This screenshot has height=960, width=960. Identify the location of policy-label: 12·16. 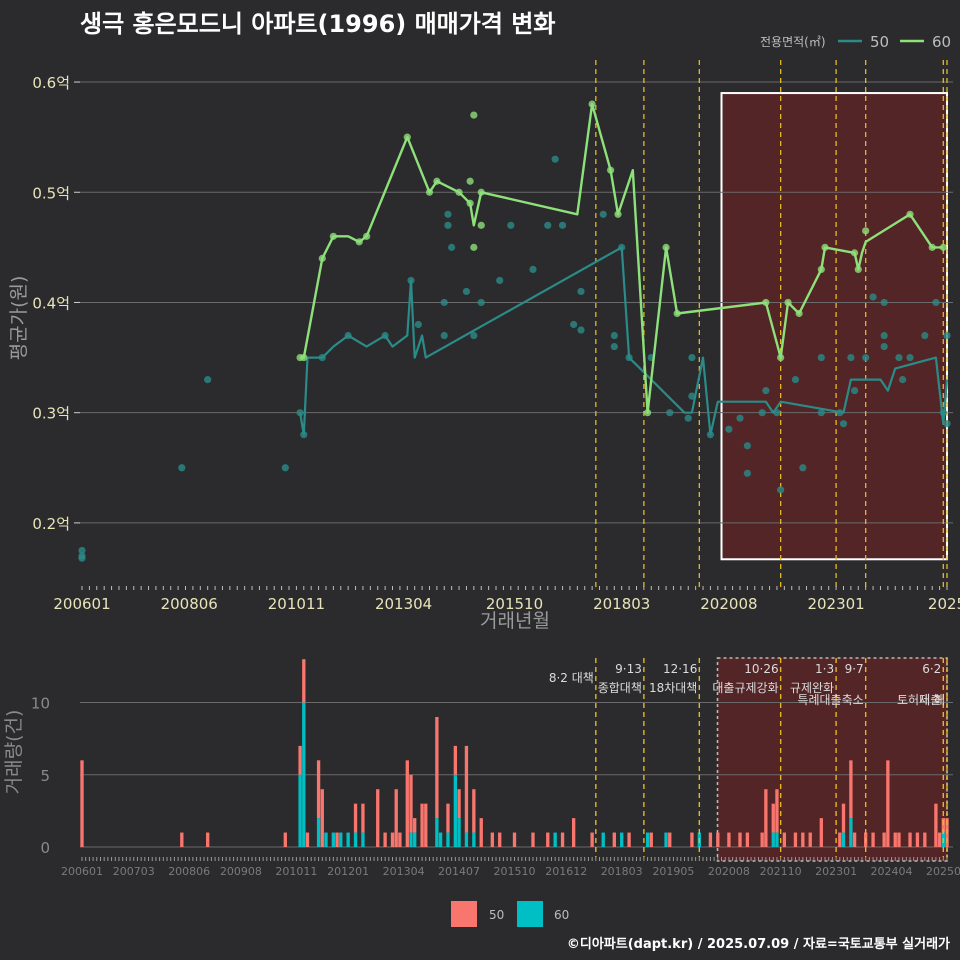
(680, 669).